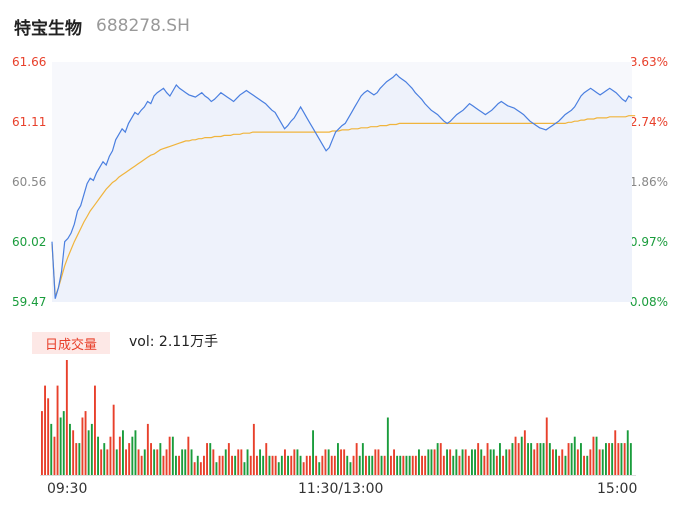  I want to click on x-tick-midday: 11:30/13:00, so click(341, 489).